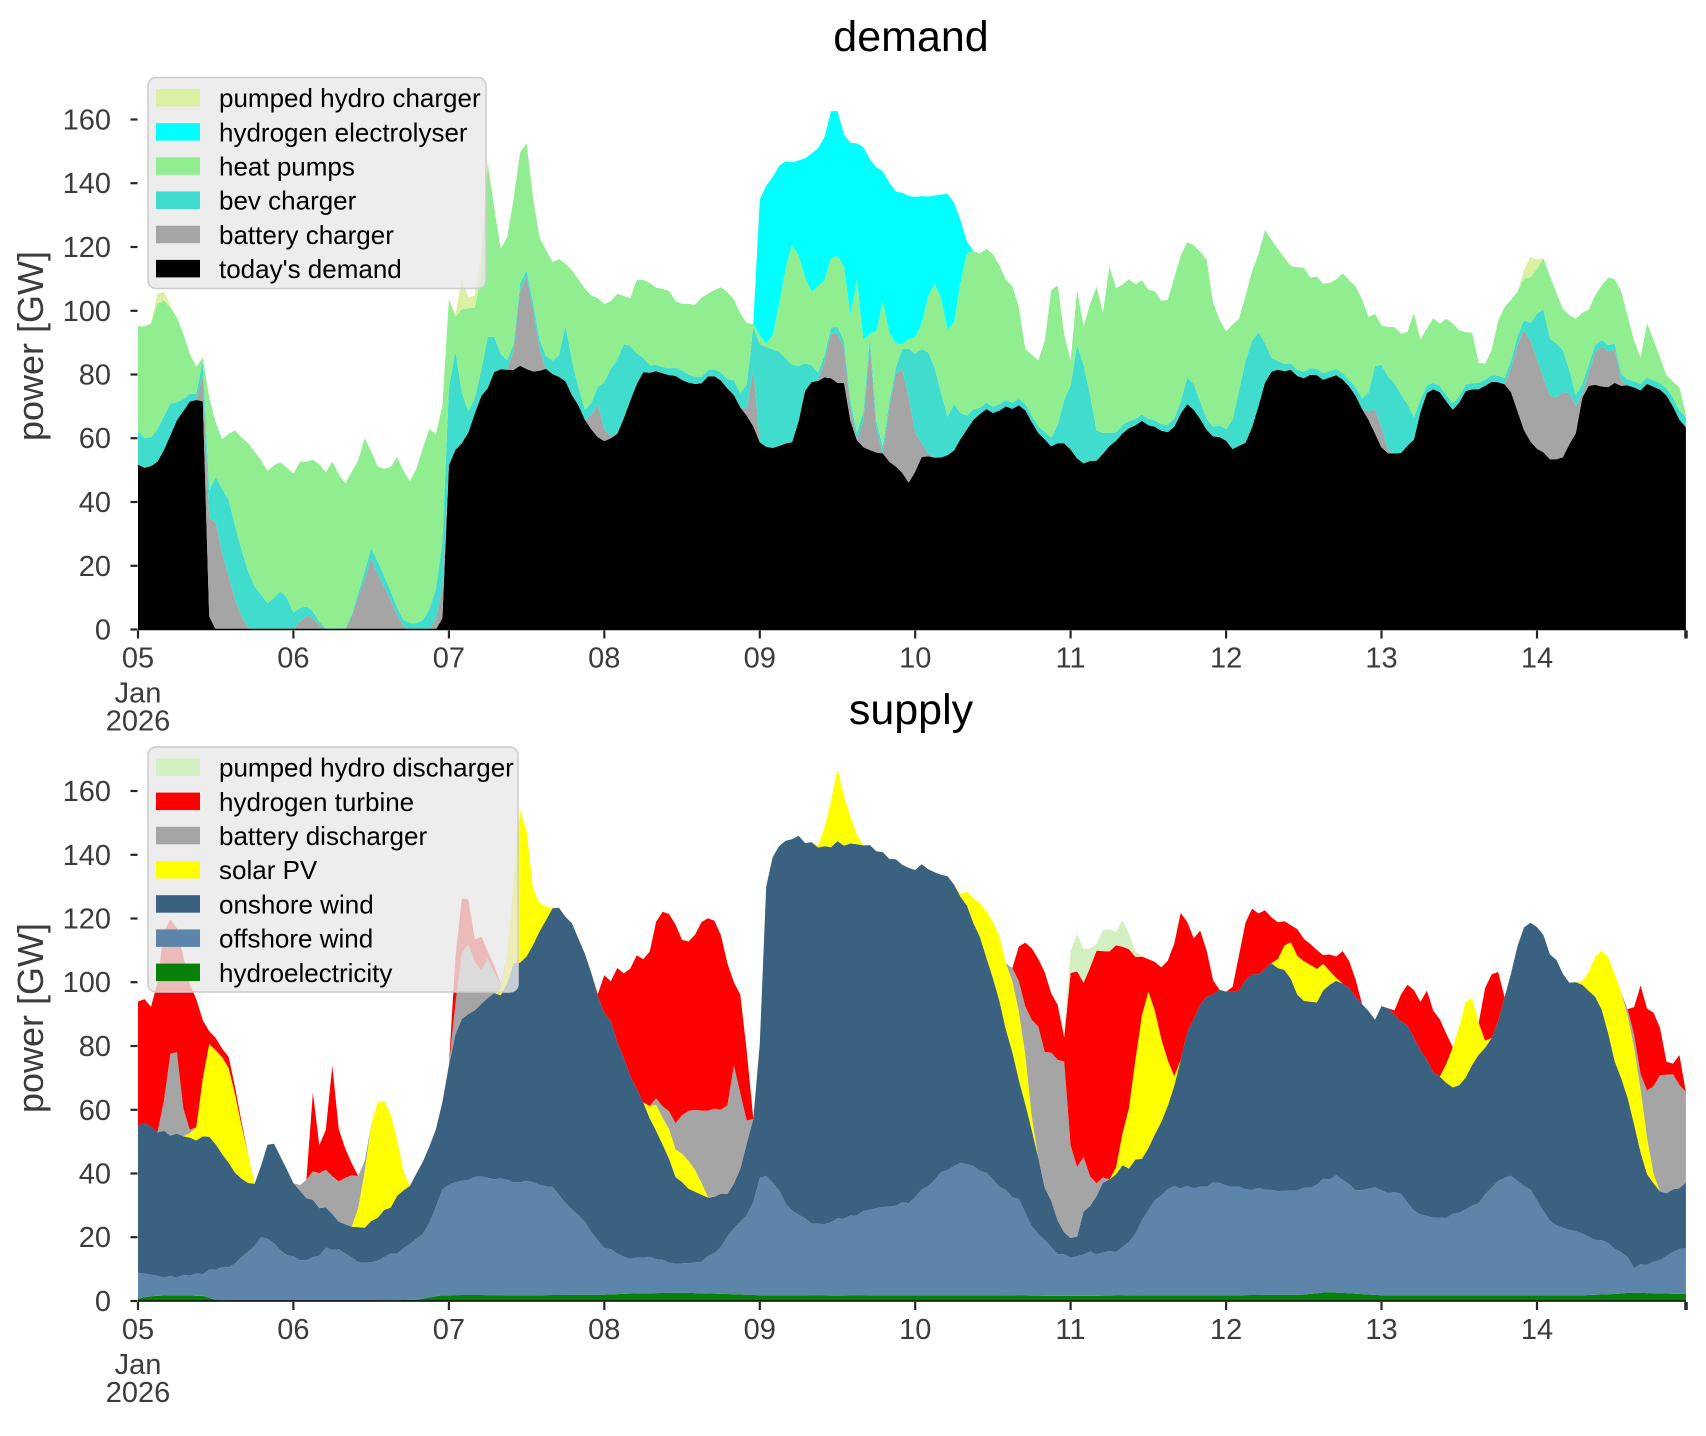 Image resolution: width=1706 pixels, height=1436 pixels. Describe the element at coordinates (911, 710) in the screenshot. I see `svg-text: supply` at that location.